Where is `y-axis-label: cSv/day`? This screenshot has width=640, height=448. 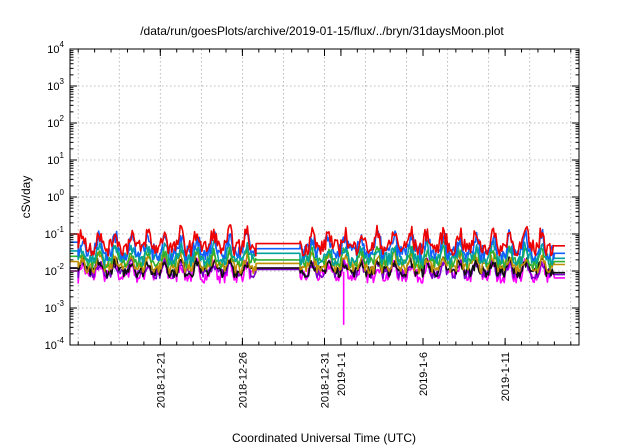 y-axis-label: cSv/day is located at coordinates (26, 197).